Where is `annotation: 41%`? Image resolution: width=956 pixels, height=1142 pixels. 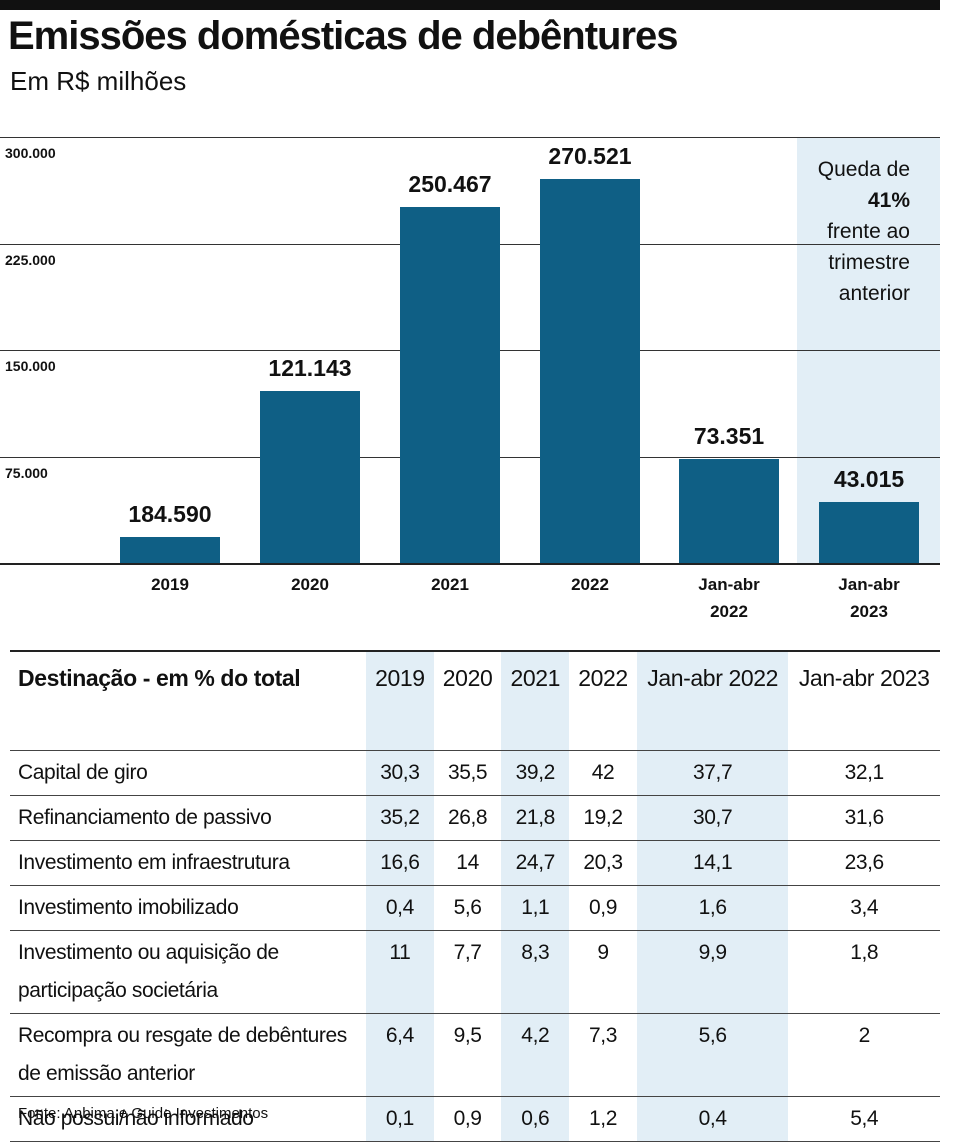
annotation: 41% is located at coordinates (888, 200).